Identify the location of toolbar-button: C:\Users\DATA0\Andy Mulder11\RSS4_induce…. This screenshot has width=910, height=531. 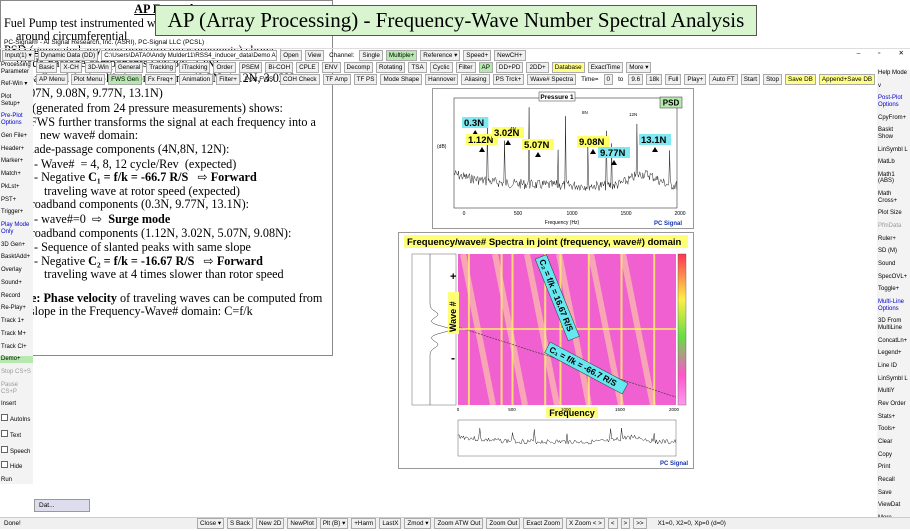
(189, 55).